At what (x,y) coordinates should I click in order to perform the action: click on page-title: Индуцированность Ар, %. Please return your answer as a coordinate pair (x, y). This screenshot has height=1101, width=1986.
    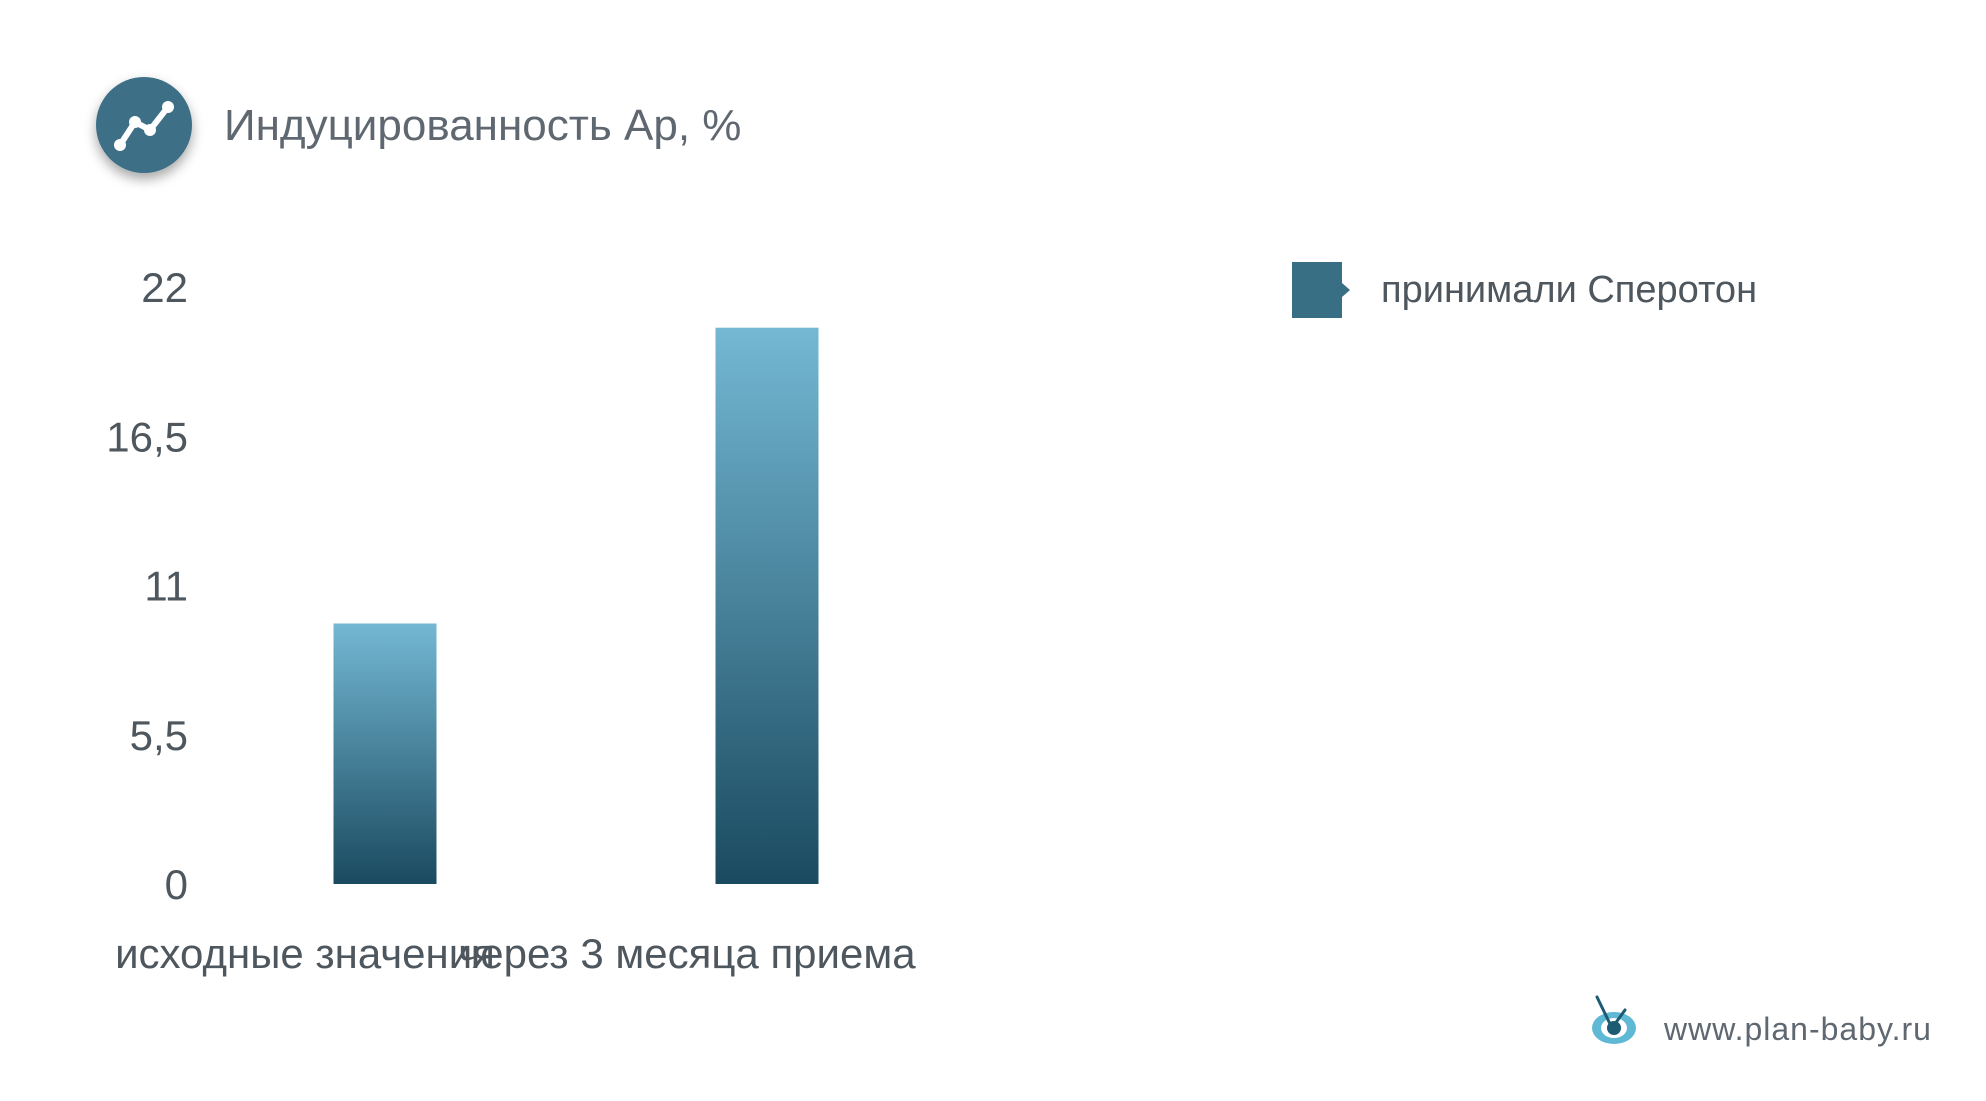
    Looking at the image, I should click on (482, 125).